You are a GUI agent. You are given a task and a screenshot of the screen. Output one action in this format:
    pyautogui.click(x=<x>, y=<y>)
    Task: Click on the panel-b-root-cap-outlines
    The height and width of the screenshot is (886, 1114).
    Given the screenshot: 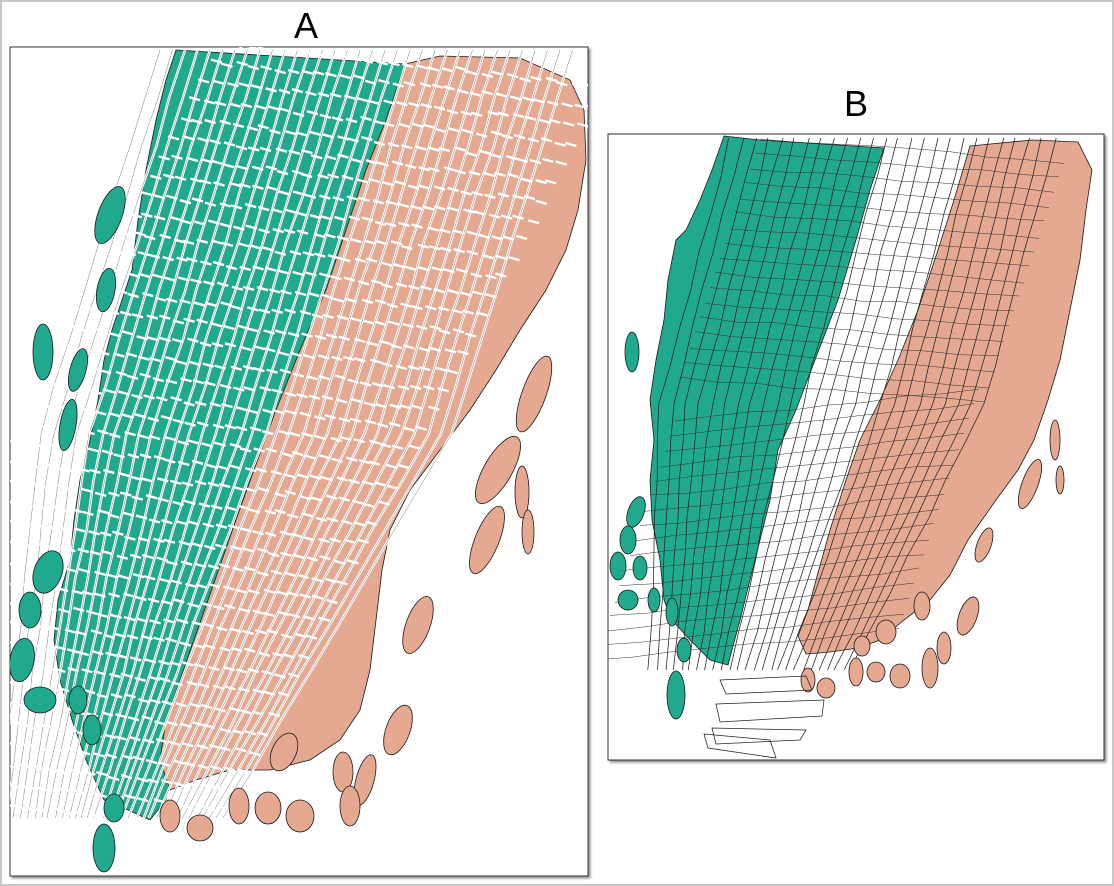 What is the action you would take?
    pyautogui.click(x=764, y=717)
    